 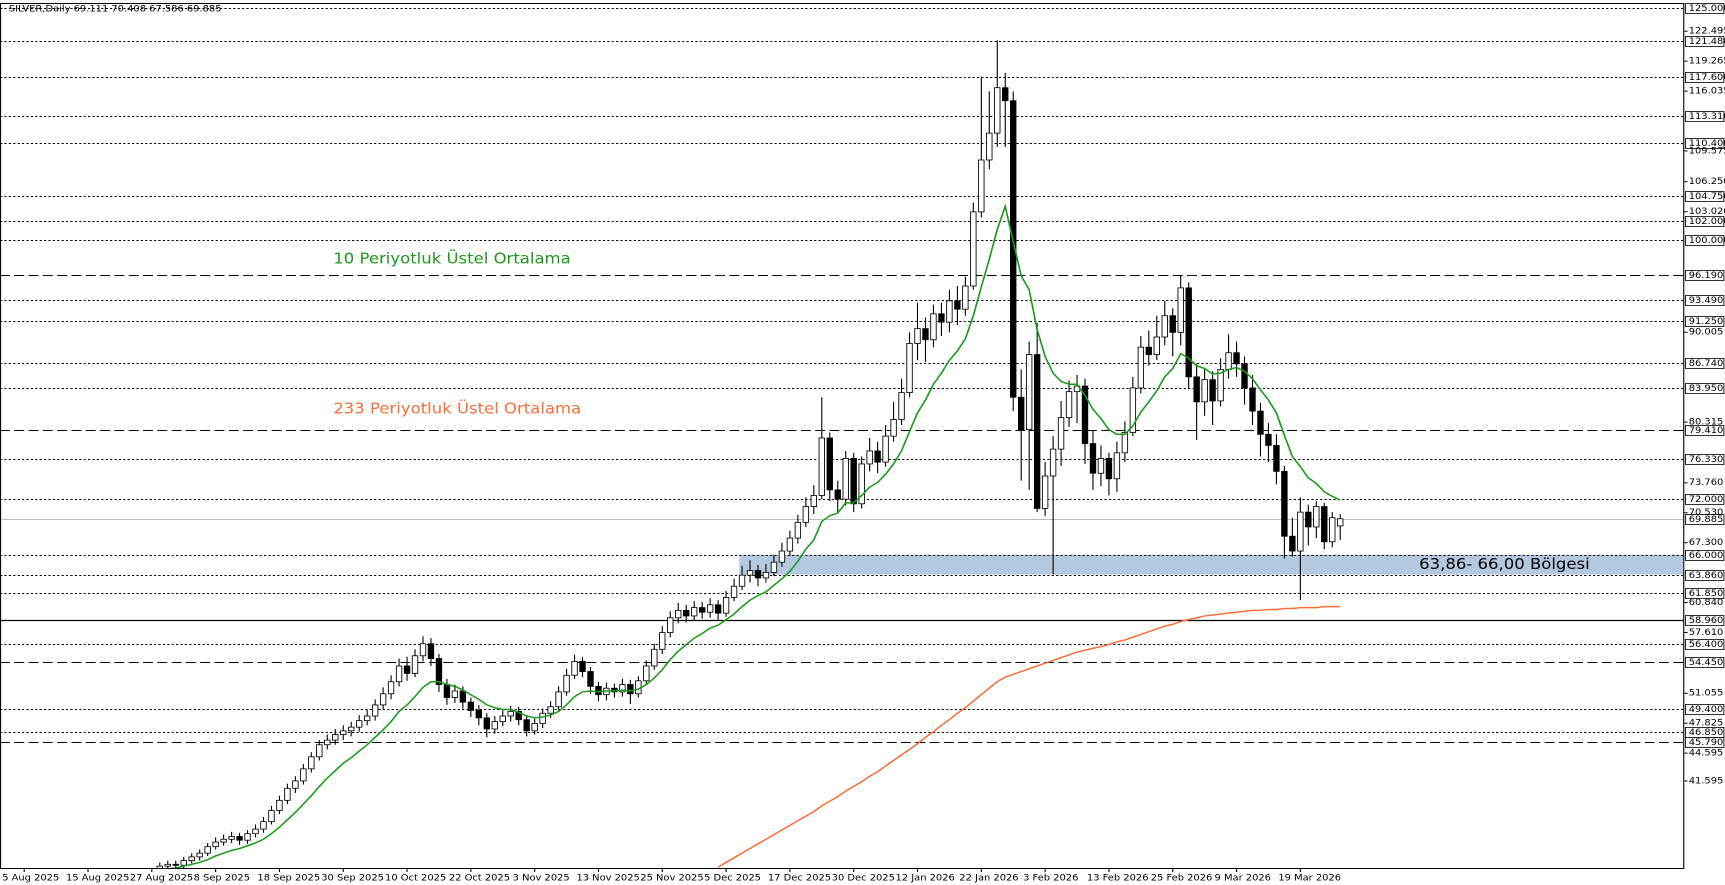 What do you see at coordinates (222, 878) in the screenshot?
I see `x-tick-label: 8 Sep 2025` at bounding box center [222, 878].